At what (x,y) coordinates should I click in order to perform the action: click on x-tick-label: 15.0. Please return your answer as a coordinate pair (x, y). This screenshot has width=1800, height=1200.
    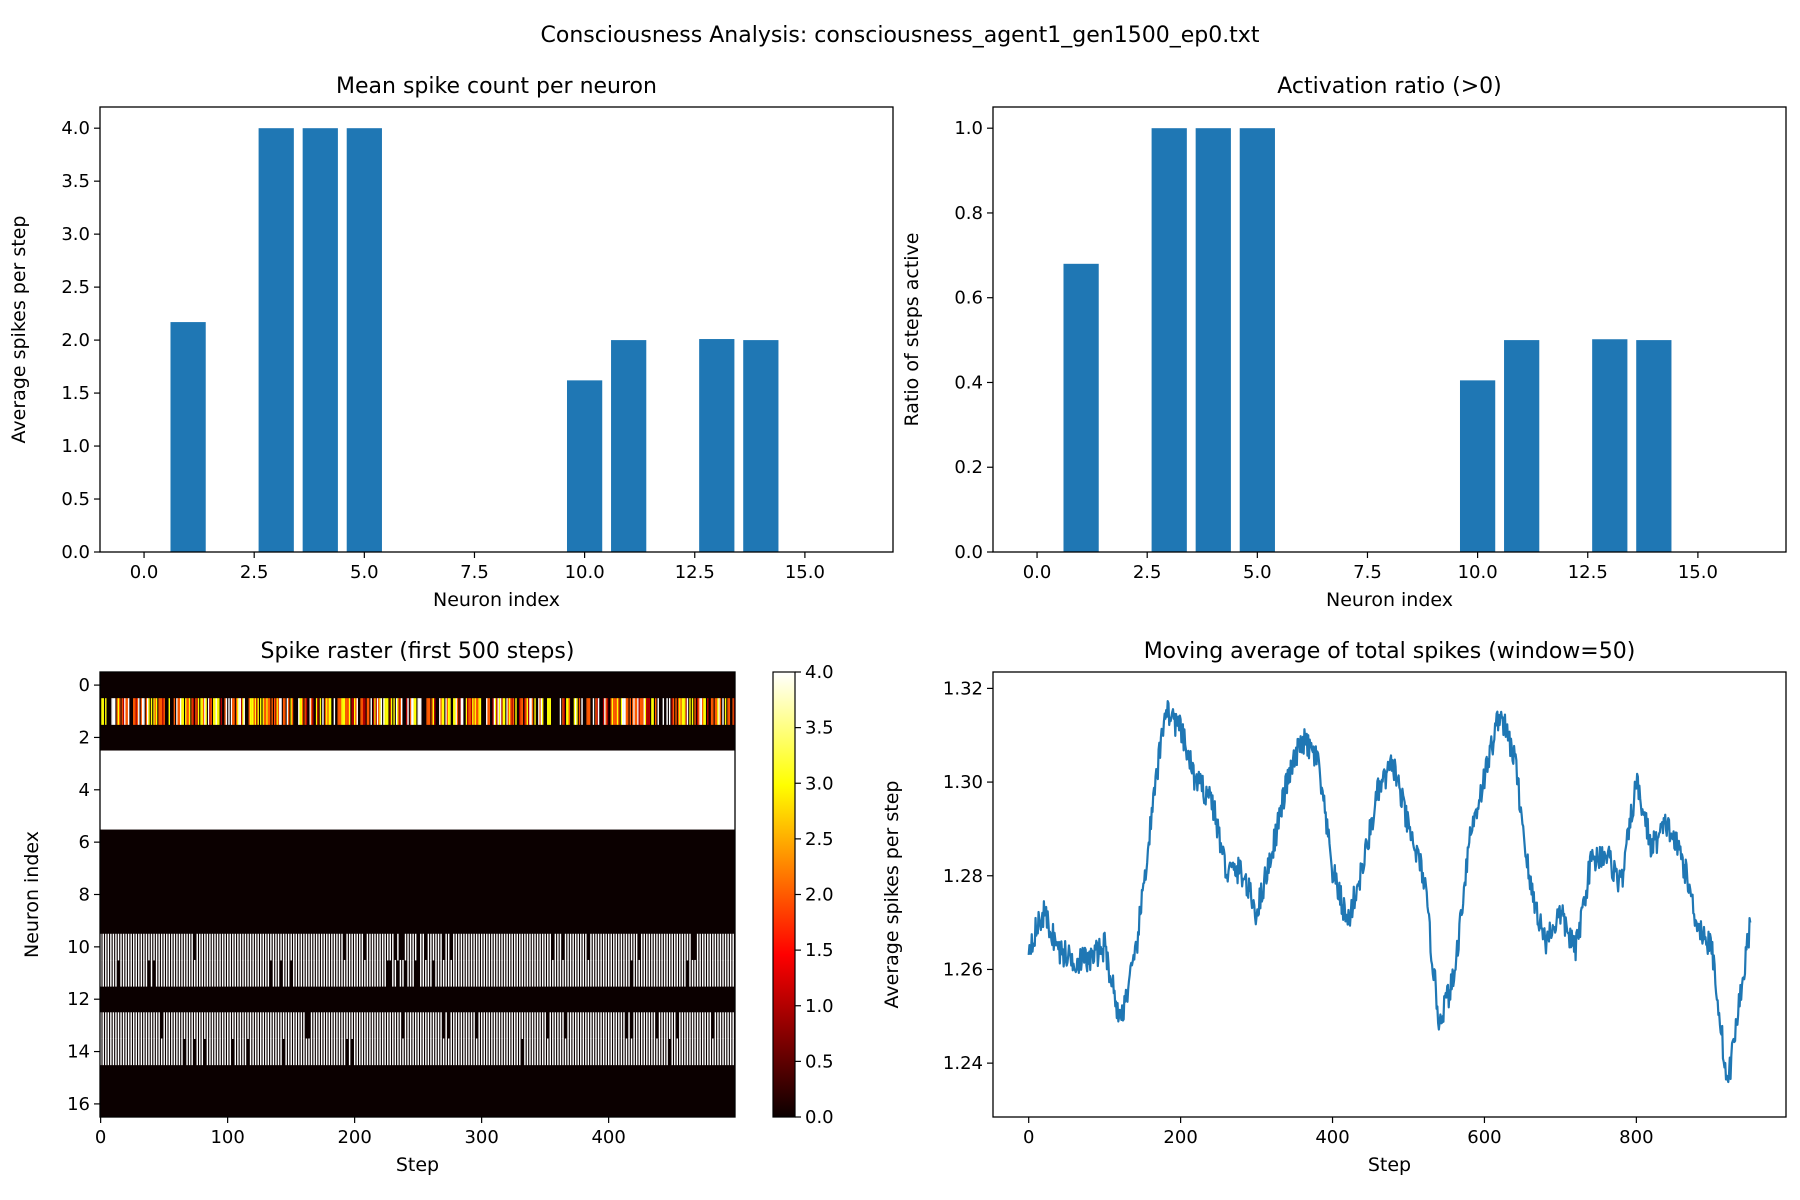
    Looking at the image, I should click on (805, 572).